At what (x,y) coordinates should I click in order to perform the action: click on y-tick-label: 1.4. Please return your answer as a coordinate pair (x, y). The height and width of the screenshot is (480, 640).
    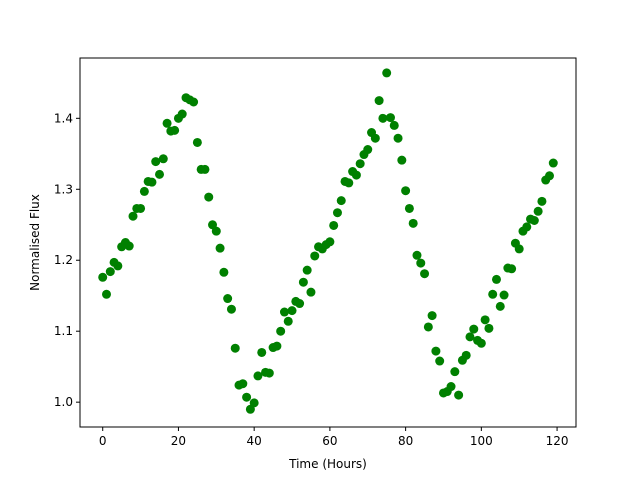
    Looking at the image, I should click on (63, 118).